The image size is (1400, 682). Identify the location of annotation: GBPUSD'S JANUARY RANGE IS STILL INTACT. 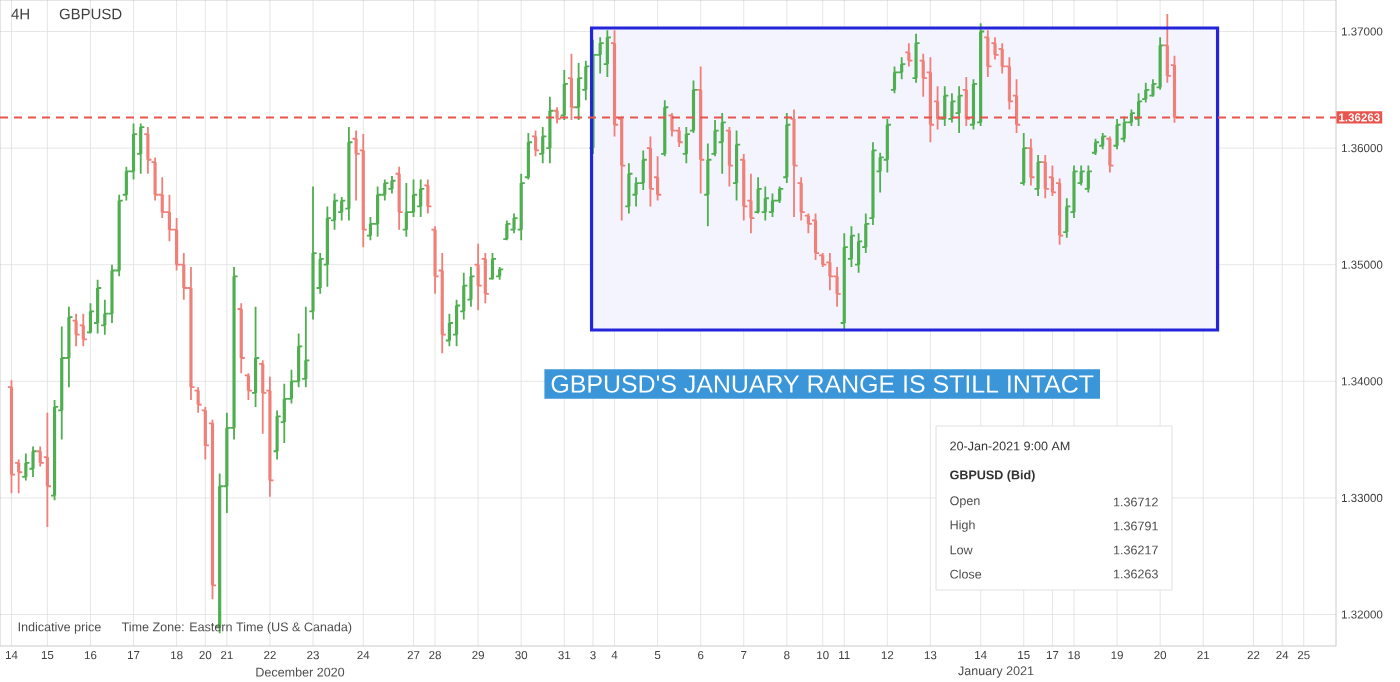
(822, 384).